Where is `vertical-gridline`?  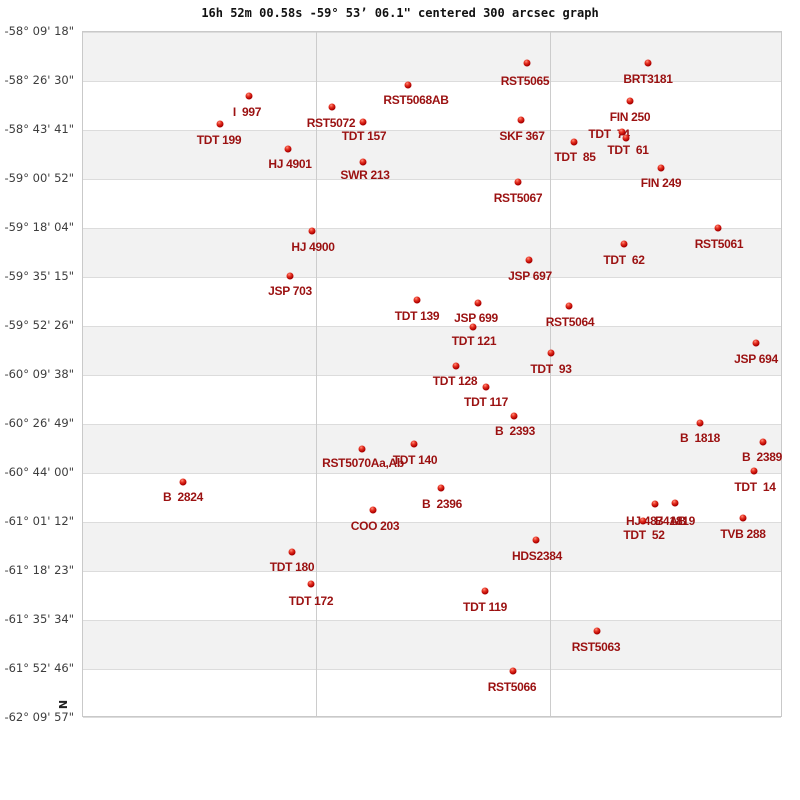
vertical-gridline is located at coordinates (550, 374).